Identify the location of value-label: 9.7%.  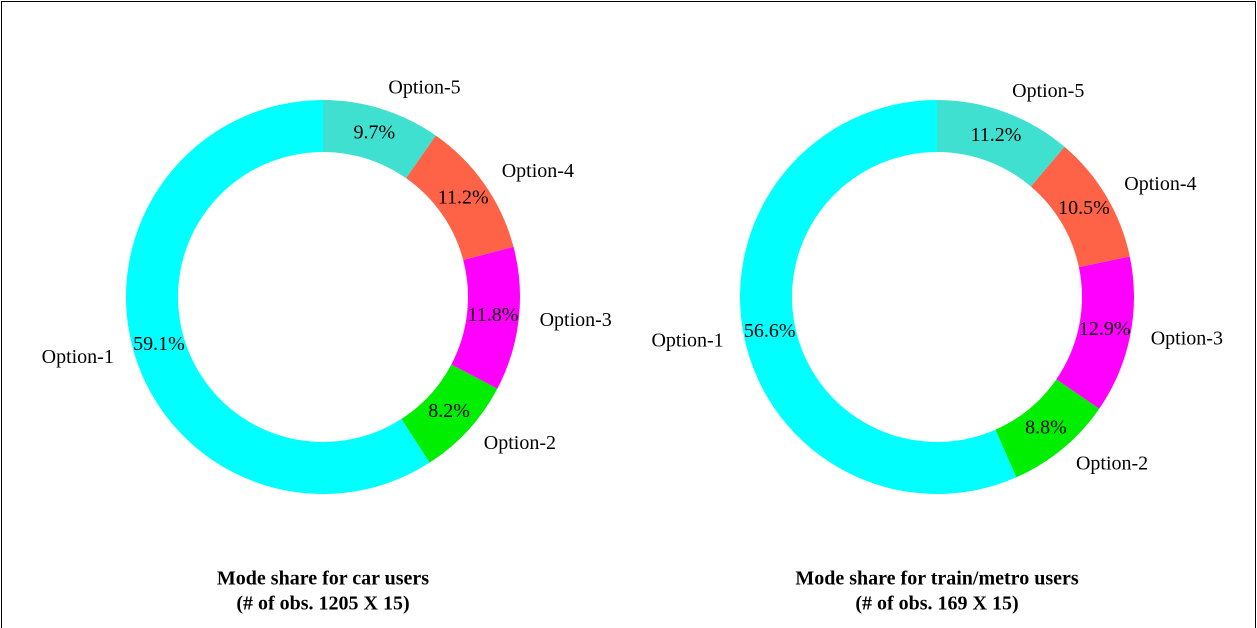
(374, 132).